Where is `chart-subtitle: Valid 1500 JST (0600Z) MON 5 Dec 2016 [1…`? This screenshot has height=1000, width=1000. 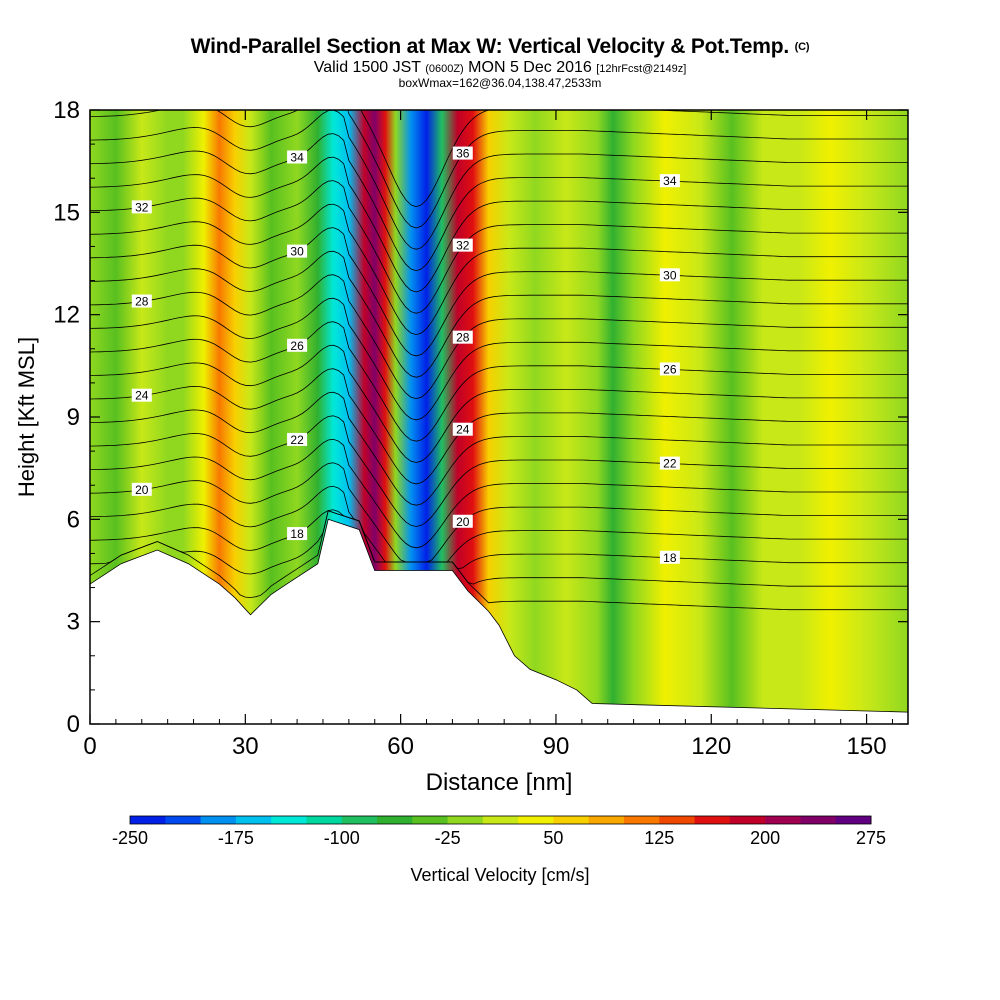
chart-subtitle: Valid 1500 JST (0600Z) MON 5 Dec 2016 [1… is located at coordinates (500, 67).